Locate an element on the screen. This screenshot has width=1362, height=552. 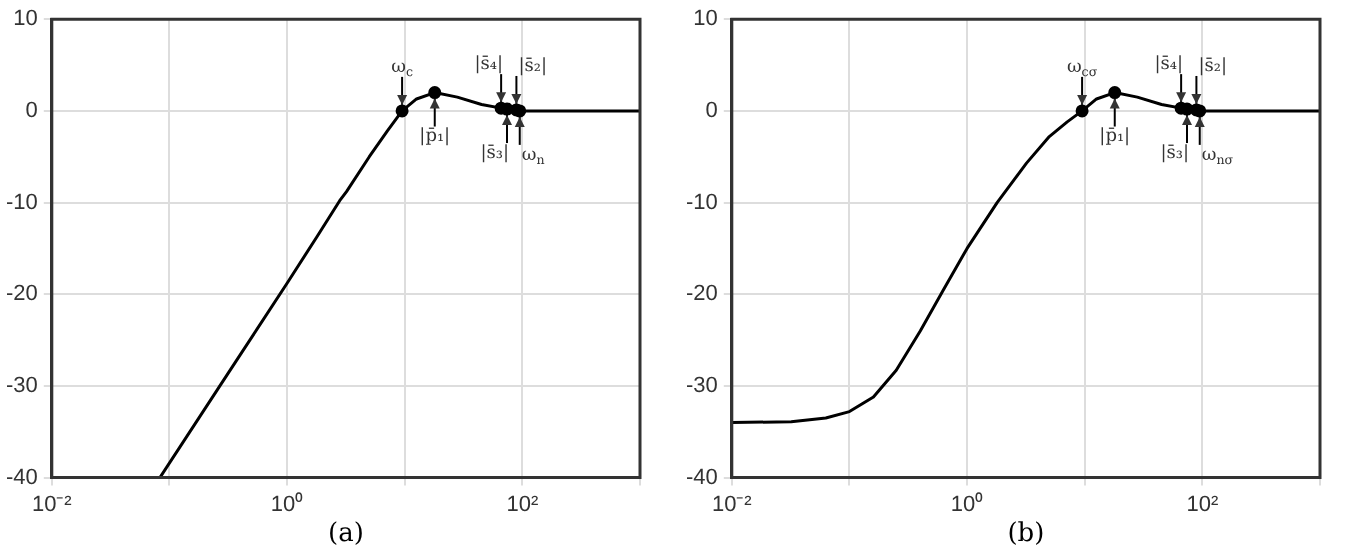
x-axis-title: (a) is located at coordinates (346, 533).